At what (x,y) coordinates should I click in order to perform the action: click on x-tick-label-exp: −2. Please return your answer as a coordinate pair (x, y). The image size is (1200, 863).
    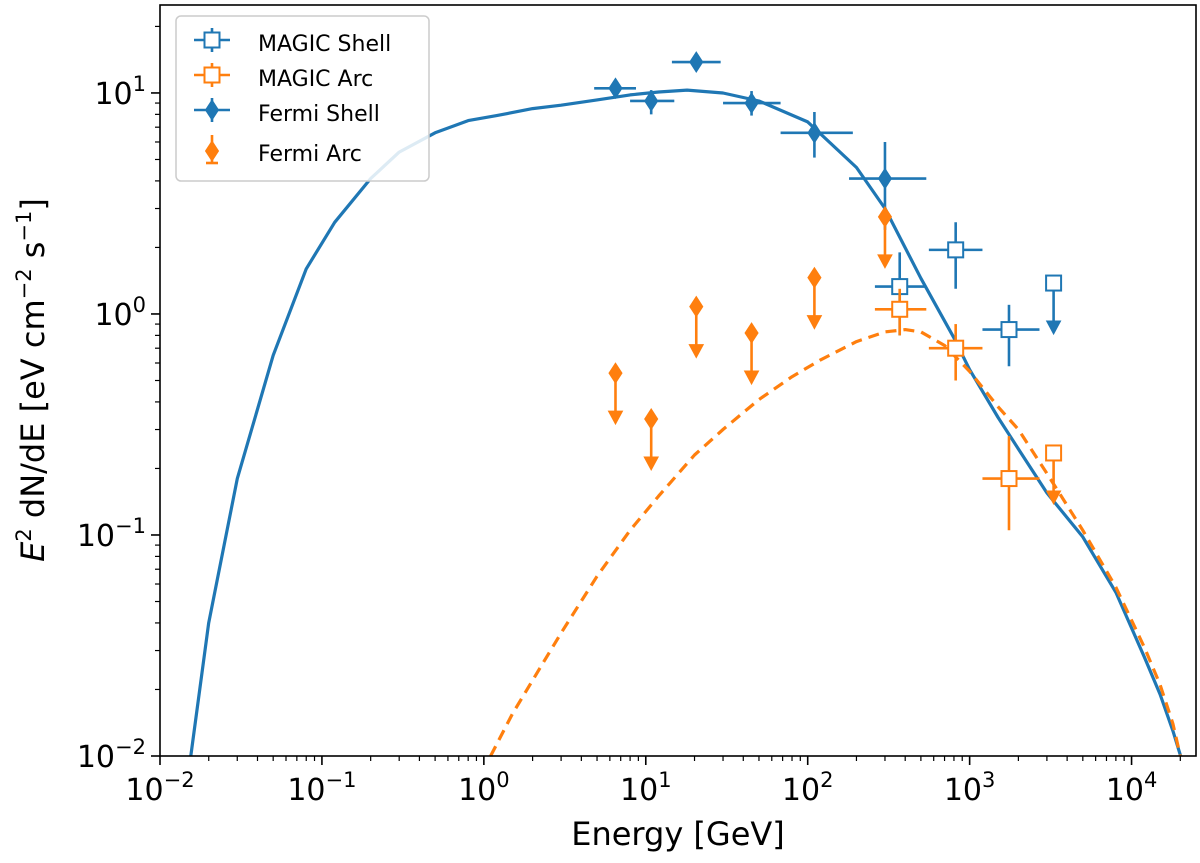
    Looking at the image, I should click on (179, 780).